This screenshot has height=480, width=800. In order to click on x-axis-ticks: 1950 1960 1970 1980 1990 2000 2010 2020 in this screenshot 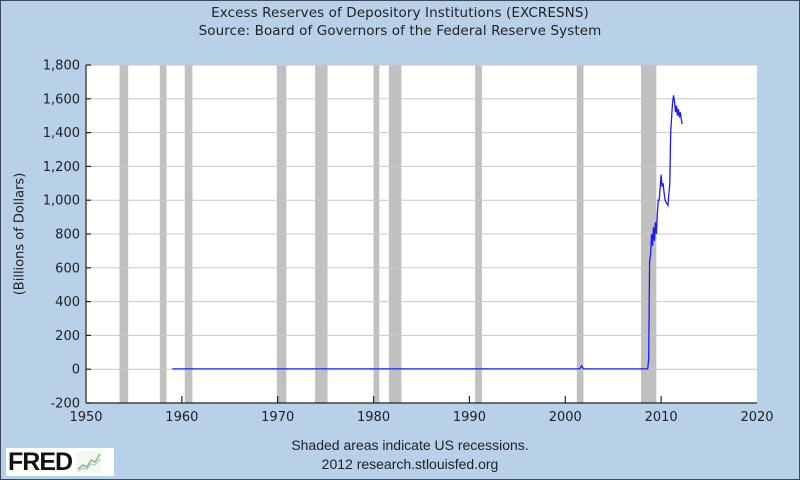, I will do `click(421, 410)`.